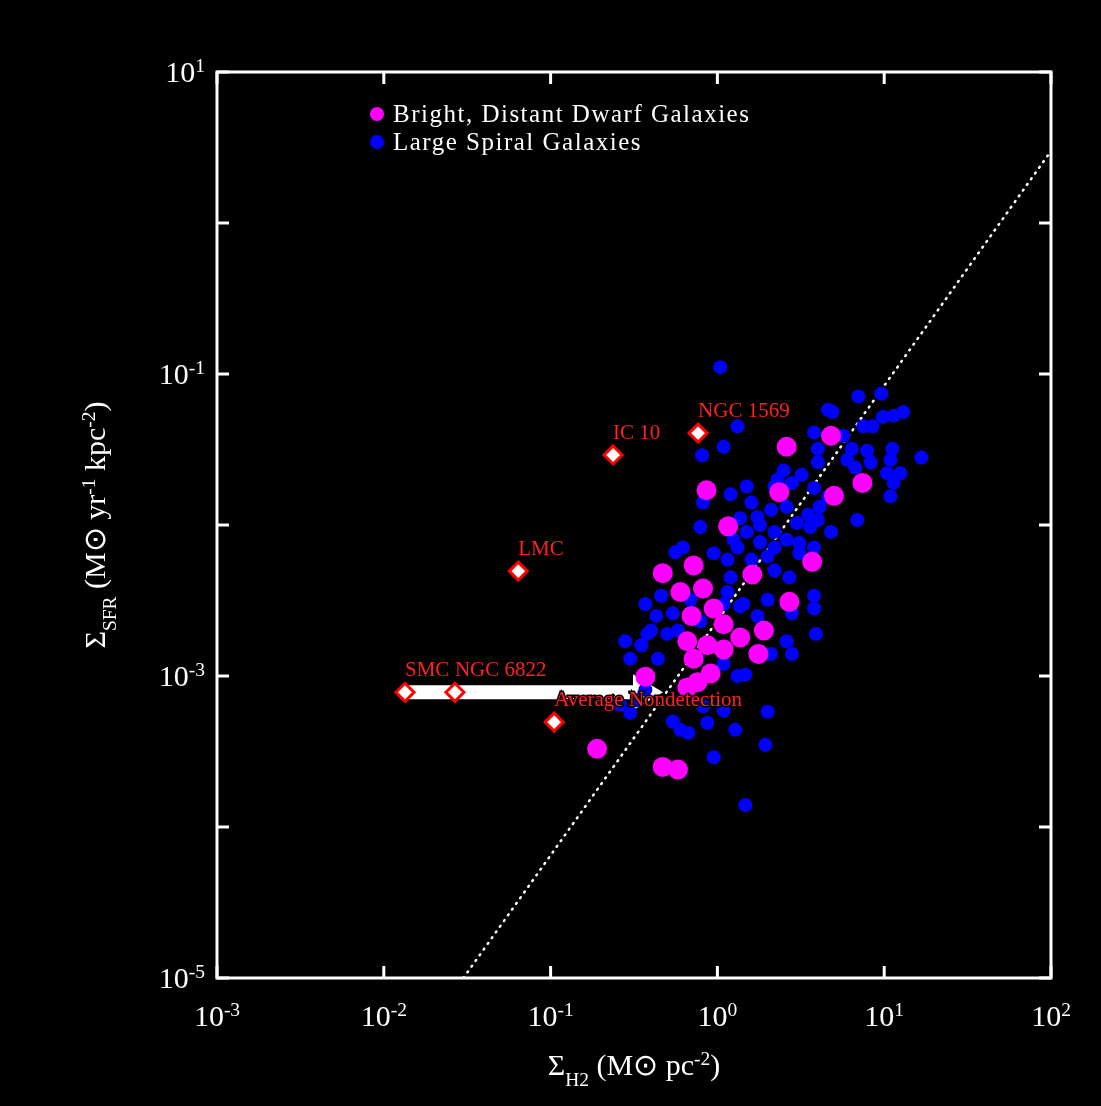  What do you see at coordinates (181, 675) in the screenshot?
I see `y-tick-label: 10$^{-3}$` at bounding box center [181, 675].